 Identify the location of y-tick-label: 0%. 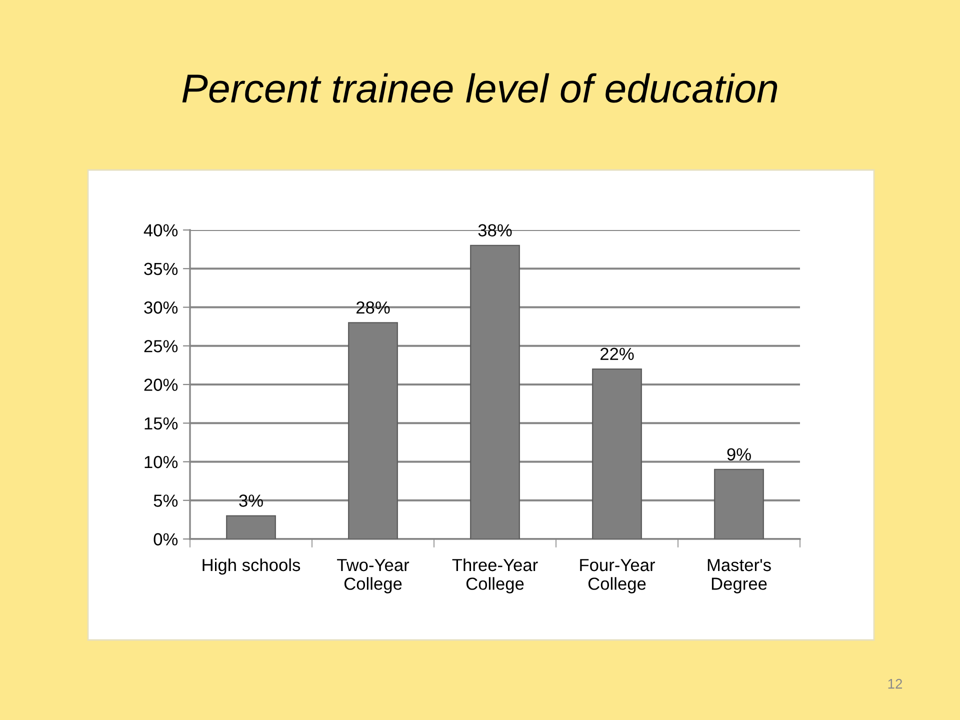
(166, 539).